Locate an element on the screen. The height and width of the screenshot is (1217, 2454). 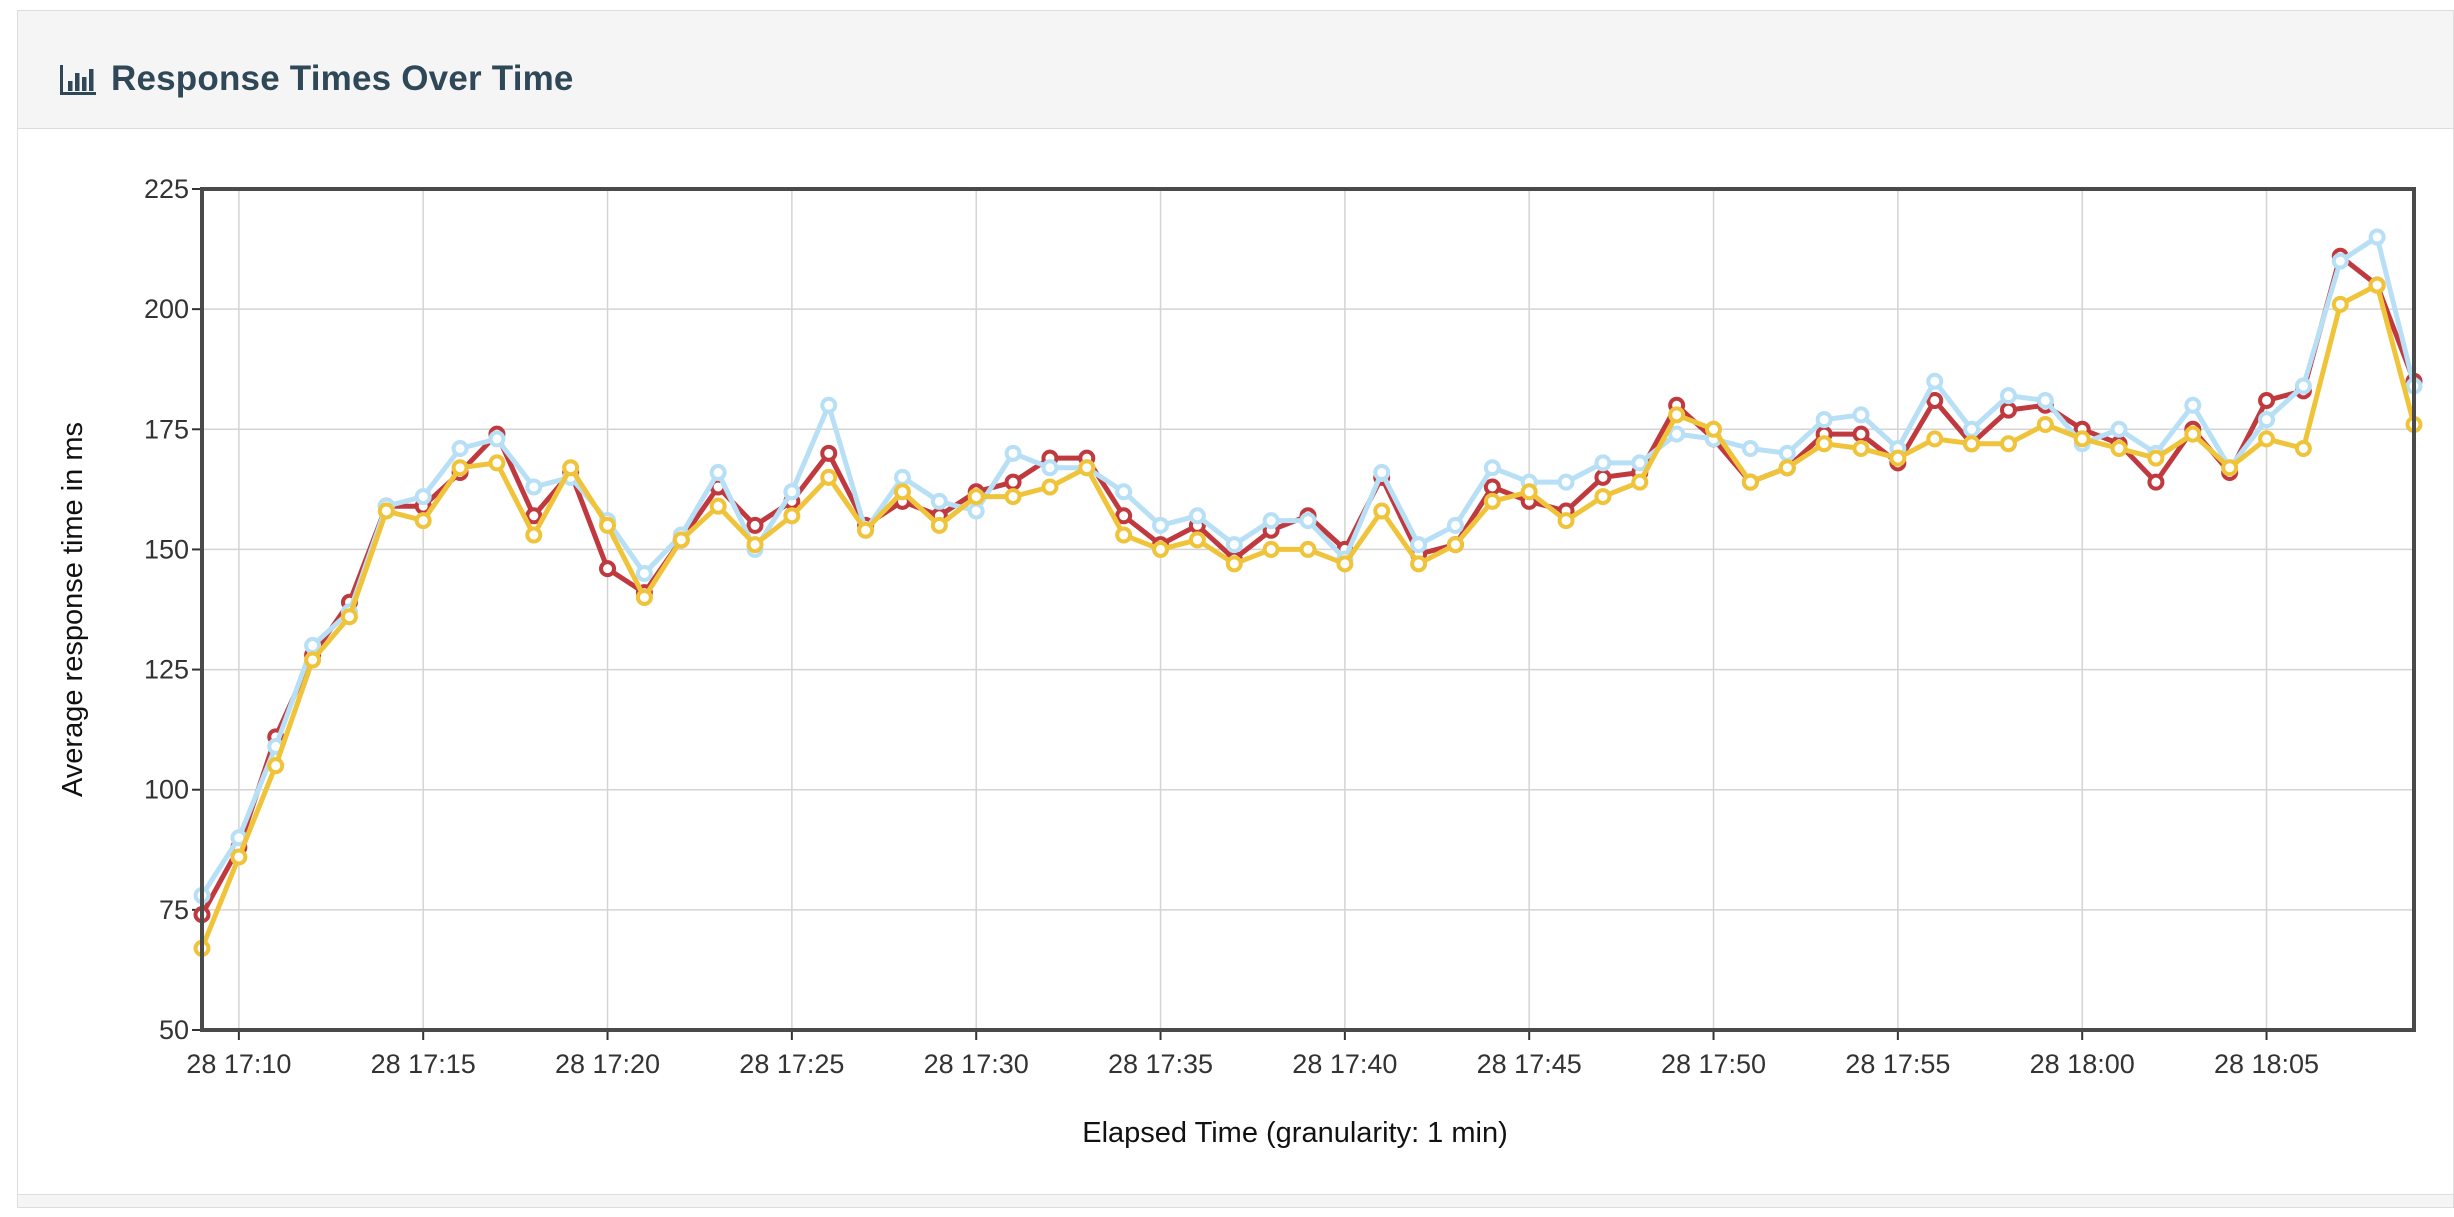
panel-footer is located at coordinates (1235, 1200).